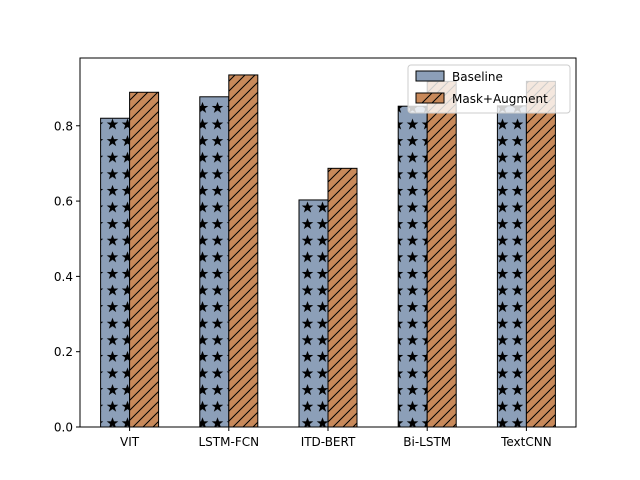 The width and height of the screenshot is (640, 480). What do you see at coordinates (63, 126) in the screenshot?
I see `y-tick-label: 0.8` at bounding box center [63, 126].